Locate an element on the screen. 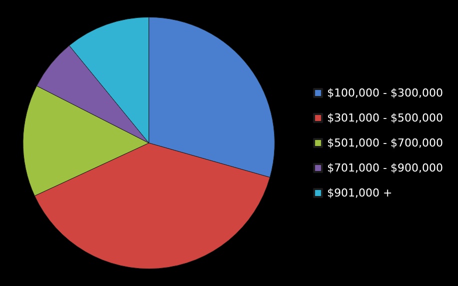 This screenshot has height=286, width=458. legend-label: $301,000 - $500,000 is located at coordinates (385, 118).